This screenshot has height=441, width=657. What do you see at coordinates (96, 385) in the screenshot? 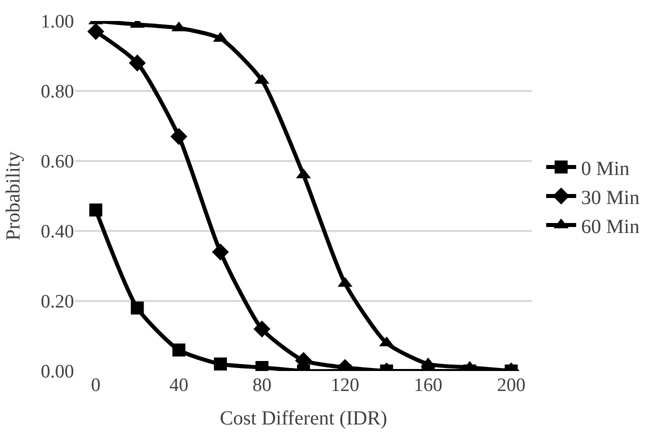
I see `x-tick-label: 0` at bounding box center [96, 385].